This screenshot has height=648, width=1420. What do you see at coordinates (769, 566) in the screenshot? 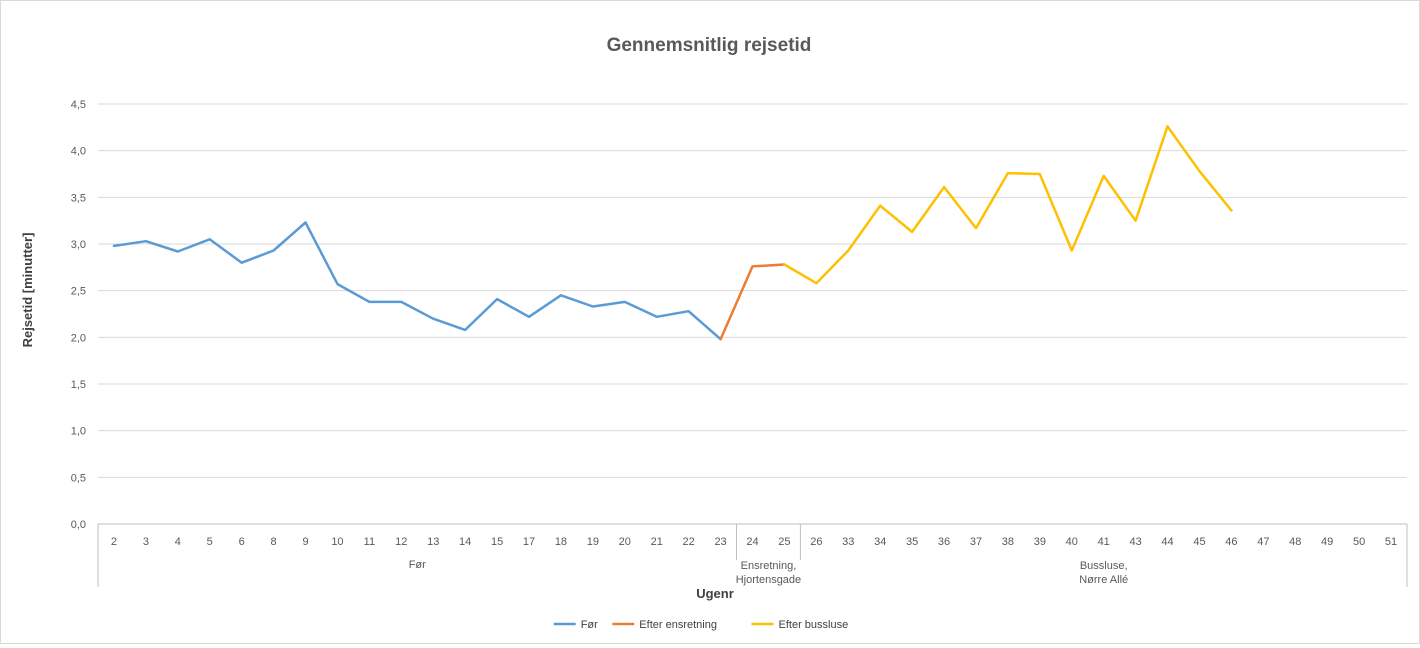
I see `x-group-label: Ensretning,` at bounding box center [769, 566].